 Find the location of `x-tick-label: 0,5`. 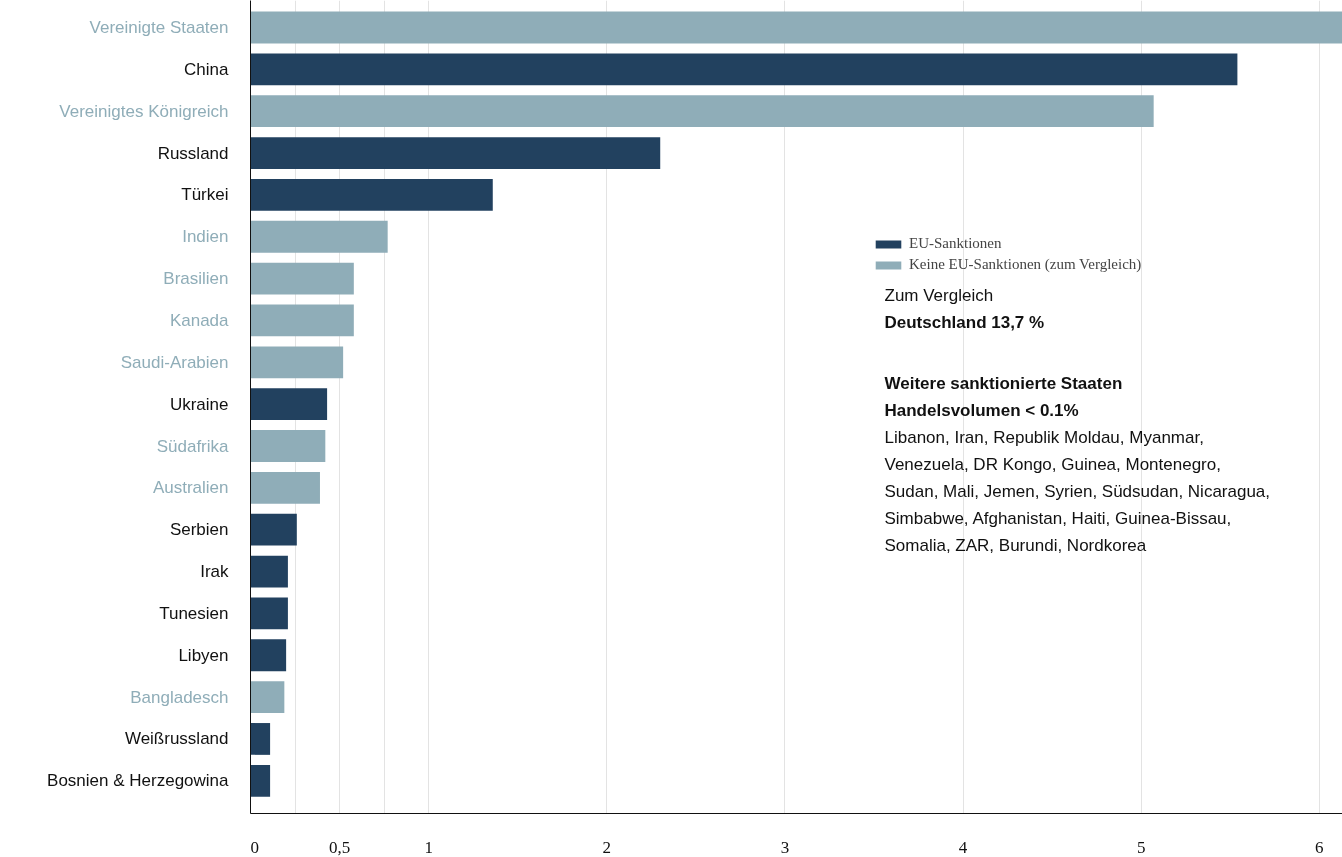

x-tick-label: 0,5 is located at coordinates (339, 847).